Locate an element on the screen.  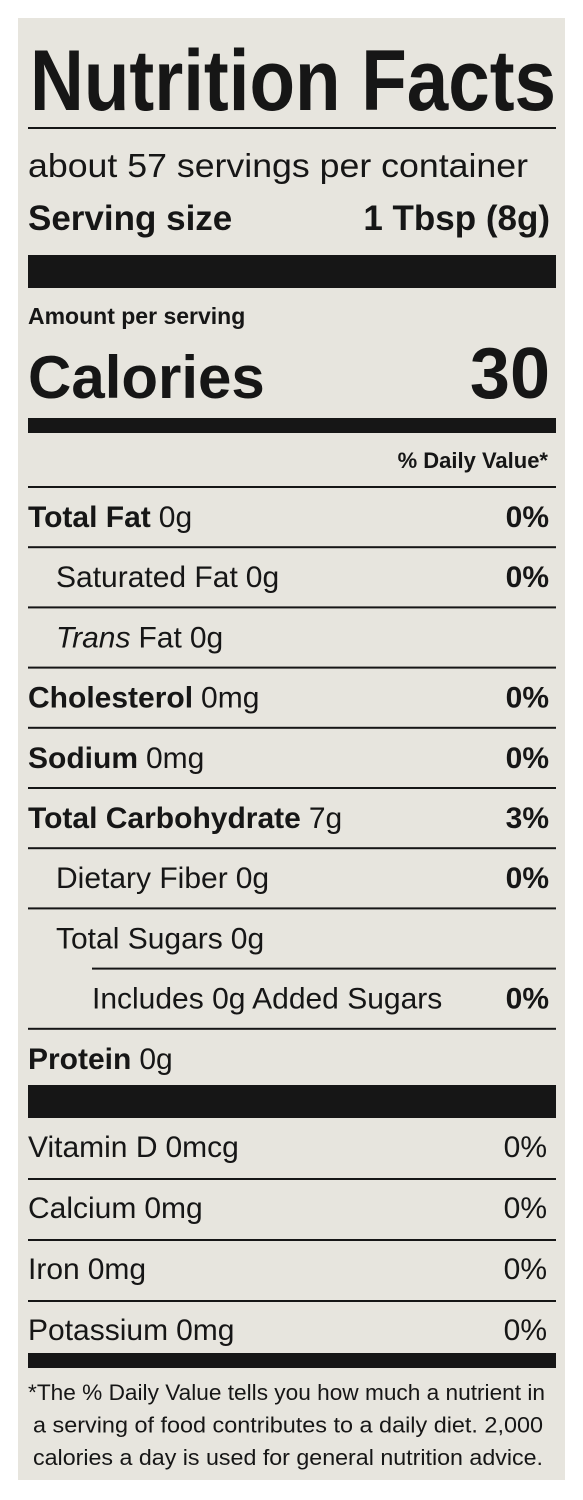
serving-size-value: 1 Tbsp (8g) is located at coordinates (456, 218).